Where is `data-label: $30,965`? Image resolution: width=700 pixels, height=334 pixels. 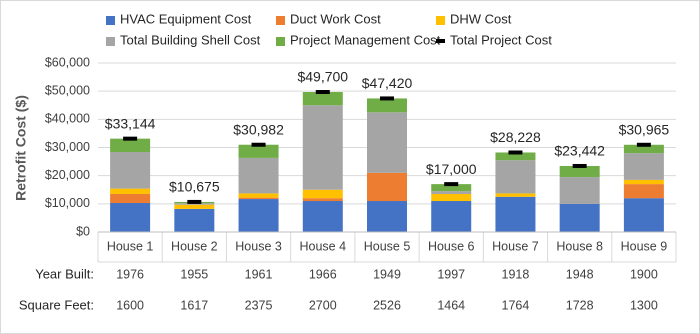
data-label: $30,965 is located at coordinates (644, 129).